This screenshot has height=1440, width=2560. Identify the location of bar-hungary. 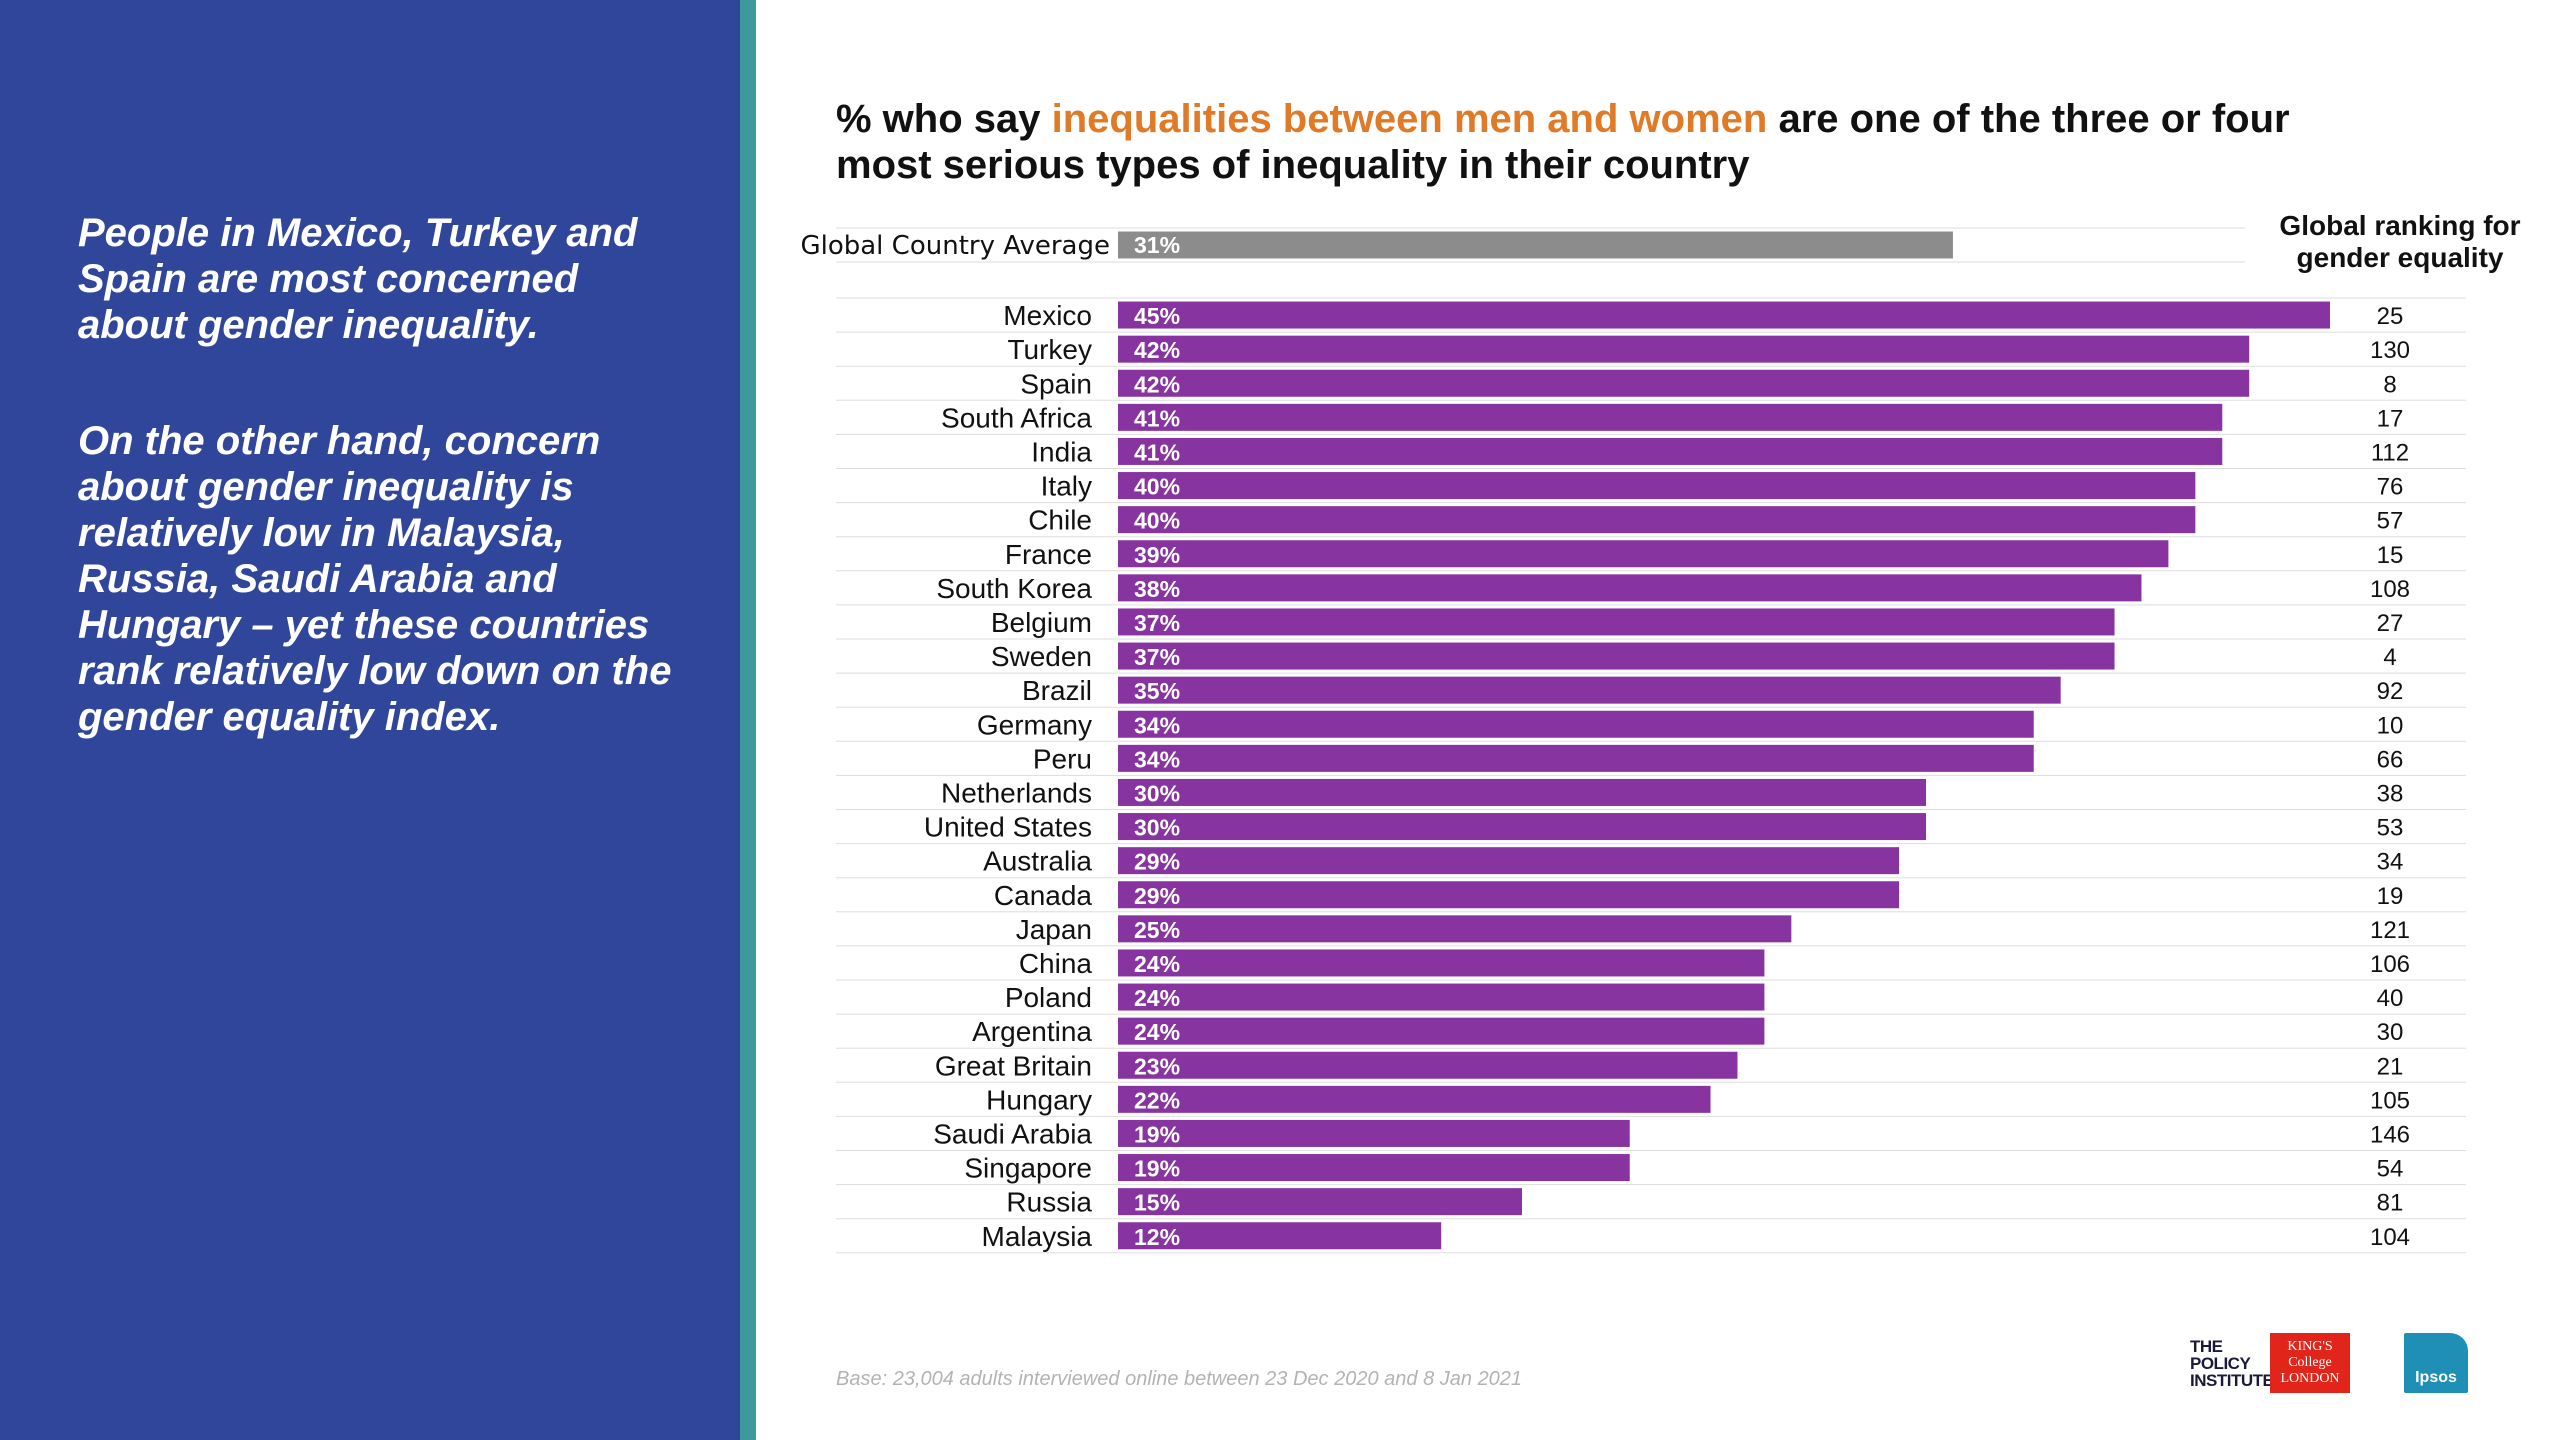
(1414, 1099).